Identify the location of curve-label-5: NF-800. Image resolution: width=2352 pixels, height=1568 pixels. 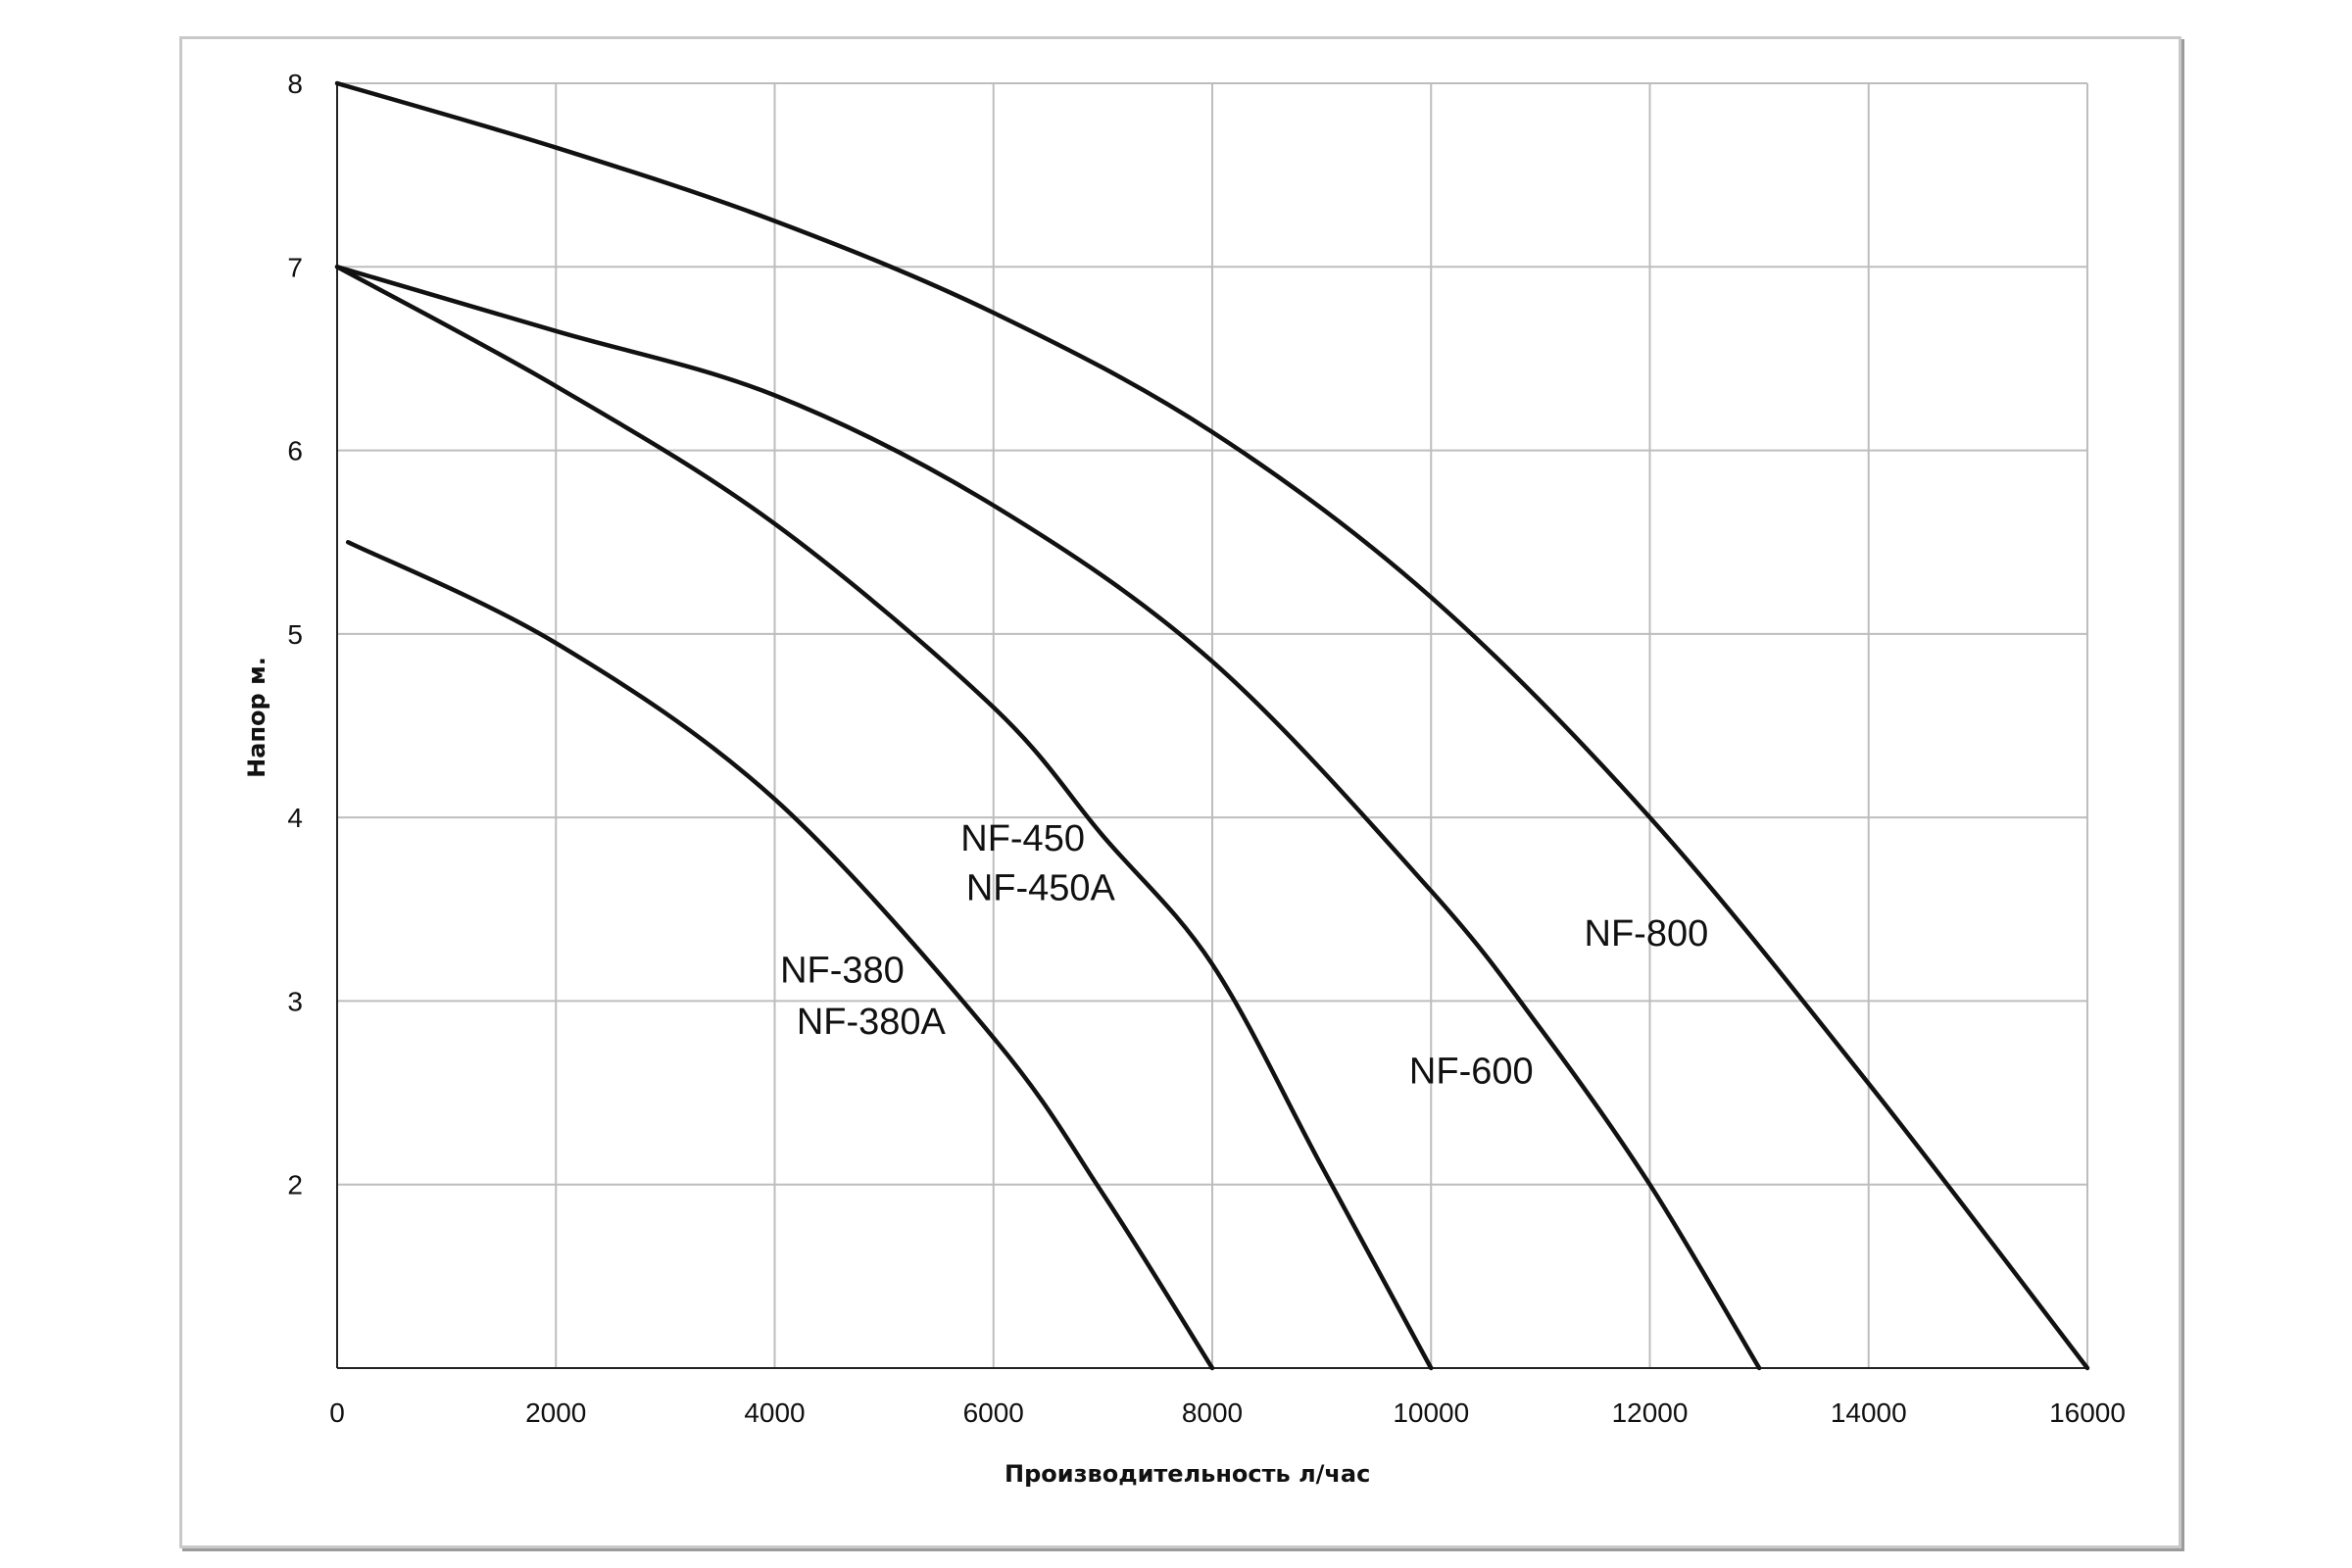
(1647, 934).